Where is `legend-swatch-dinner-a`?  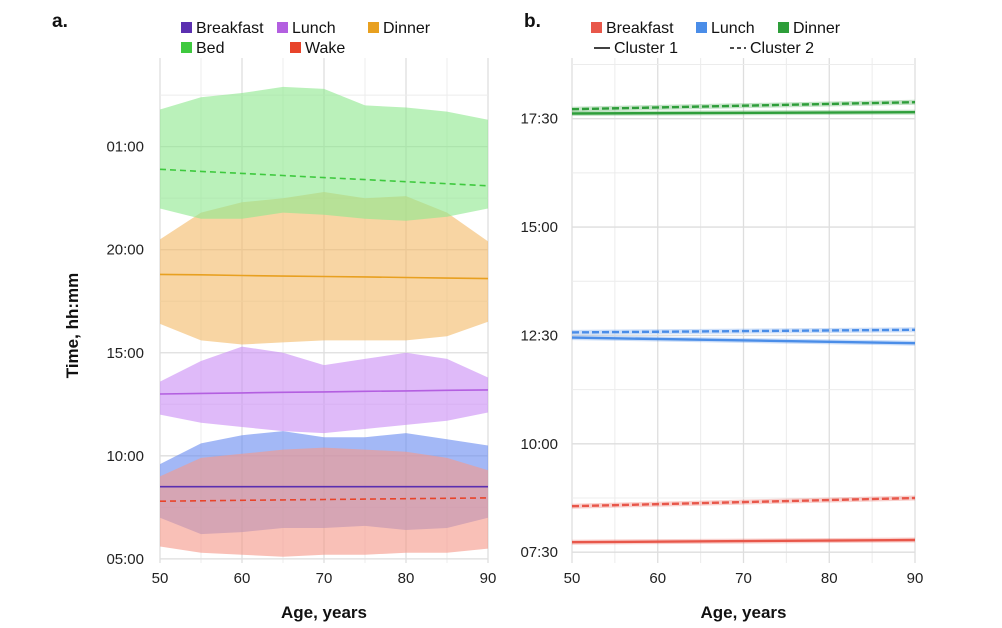 legend-swatch-dinner-a is located at coordinates (373, 27).